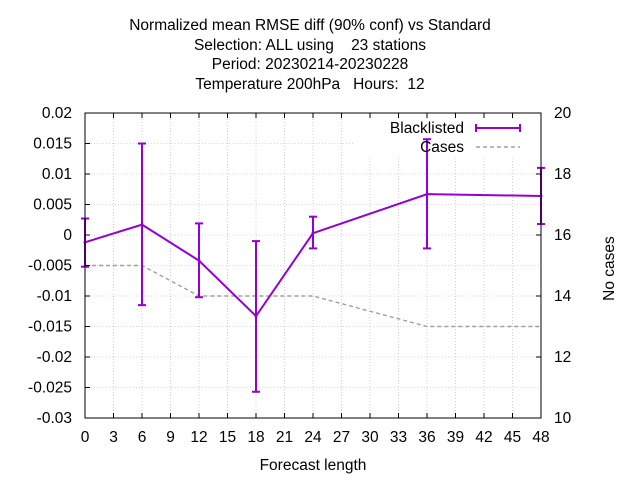  I want to click on x-tick-label: 9, so click(170, 437).